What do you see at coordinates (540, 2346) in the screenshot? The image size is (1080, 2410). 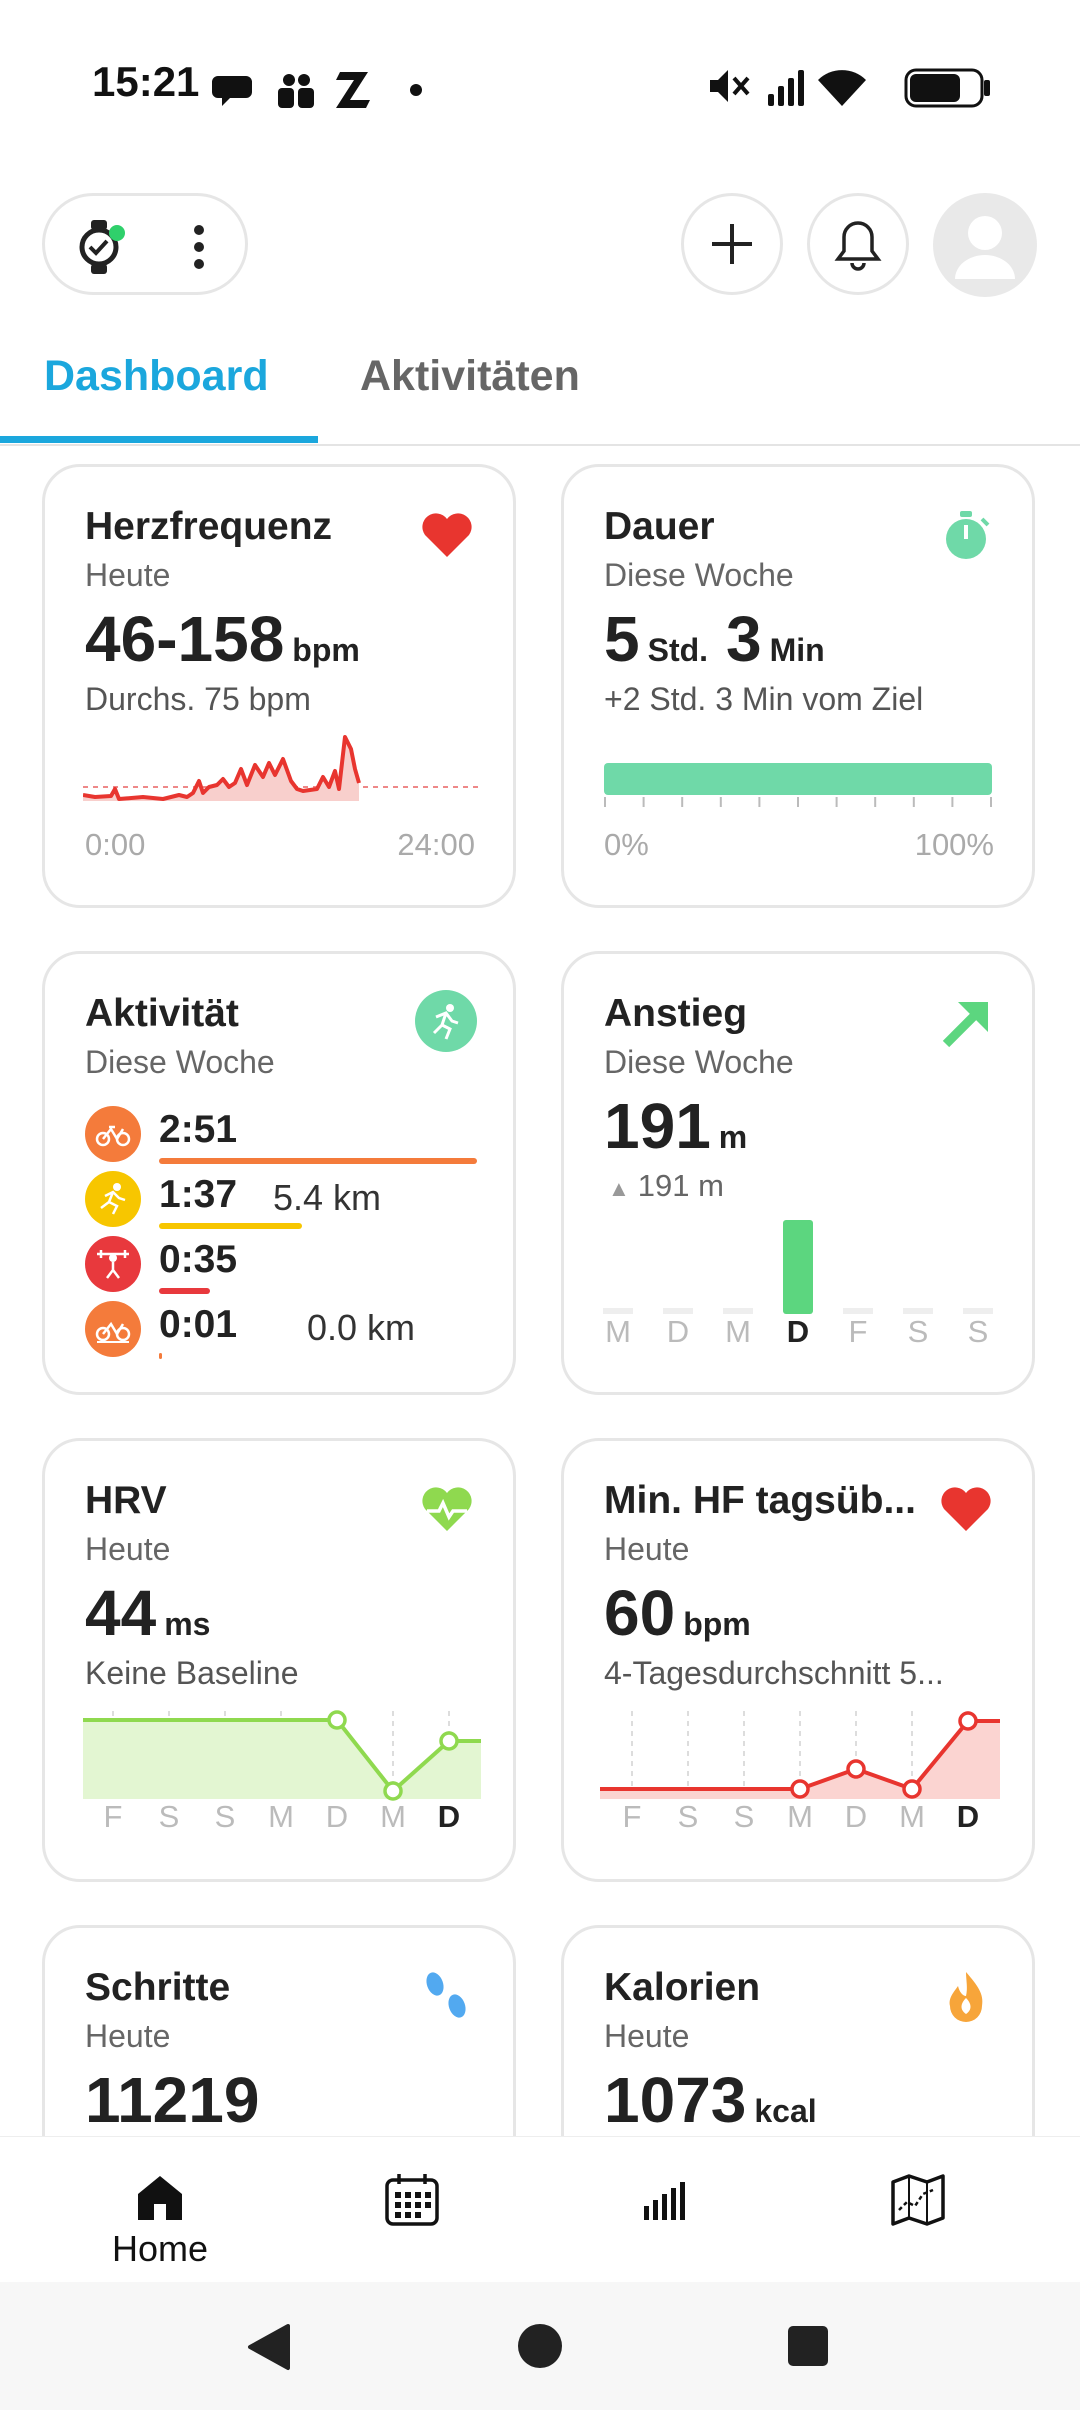 I see `home-circle-icon` at bounding box center [540, 2346].